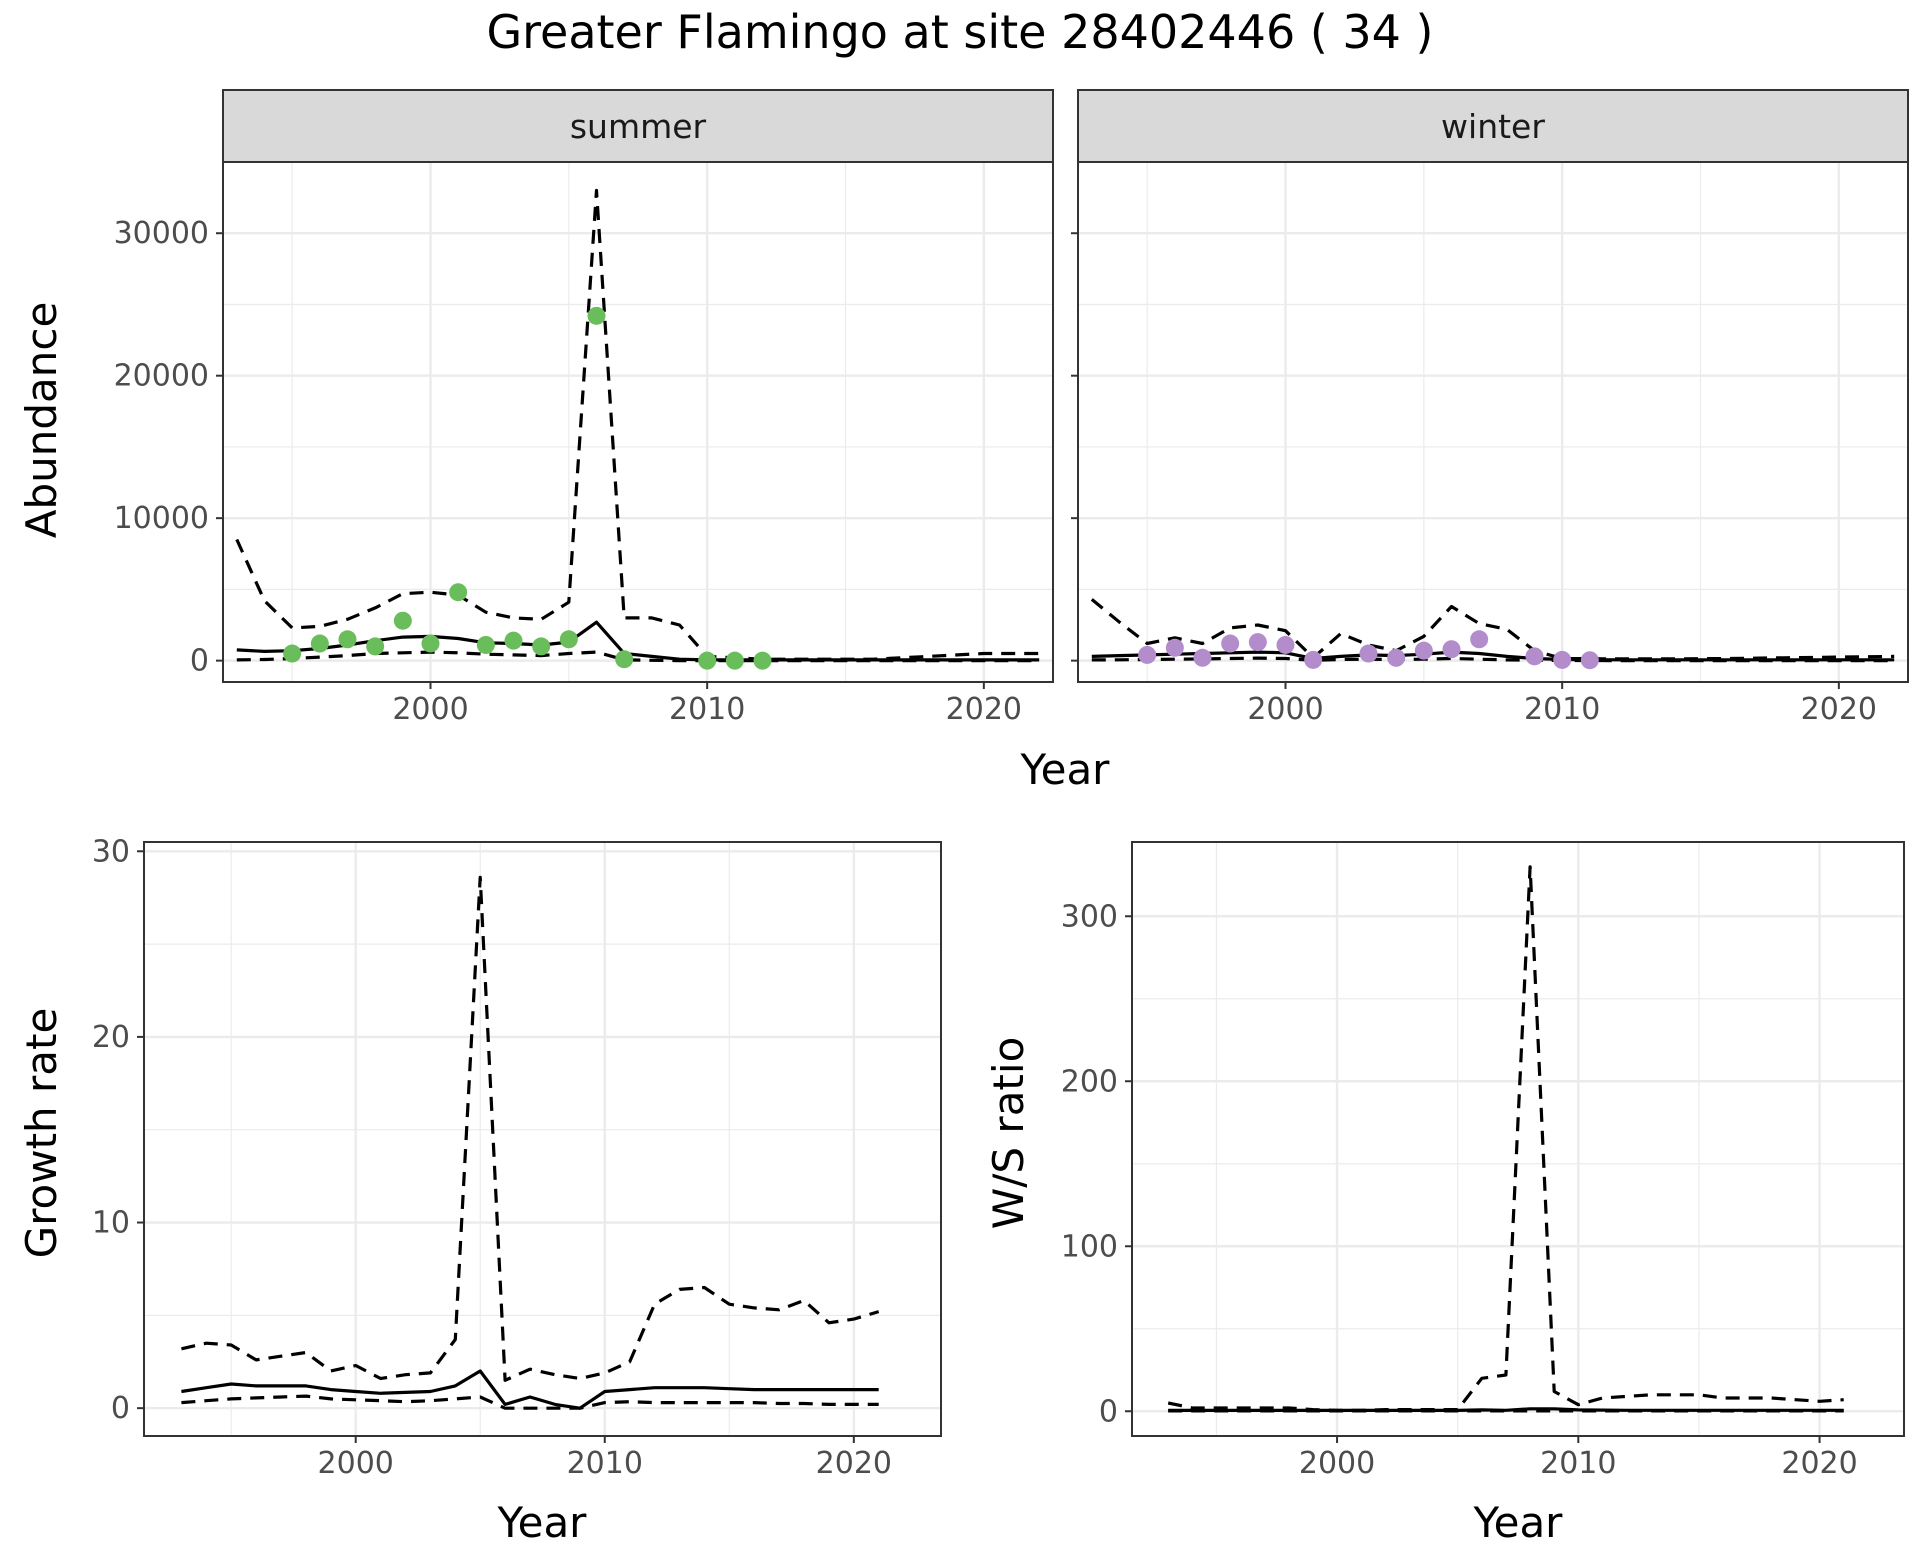 This screenshot has width=1920, height=1560. Describe the element at coordinates (41, 420) in the screenshot. I see `summer-y-axis-title: Abundance` at that location.